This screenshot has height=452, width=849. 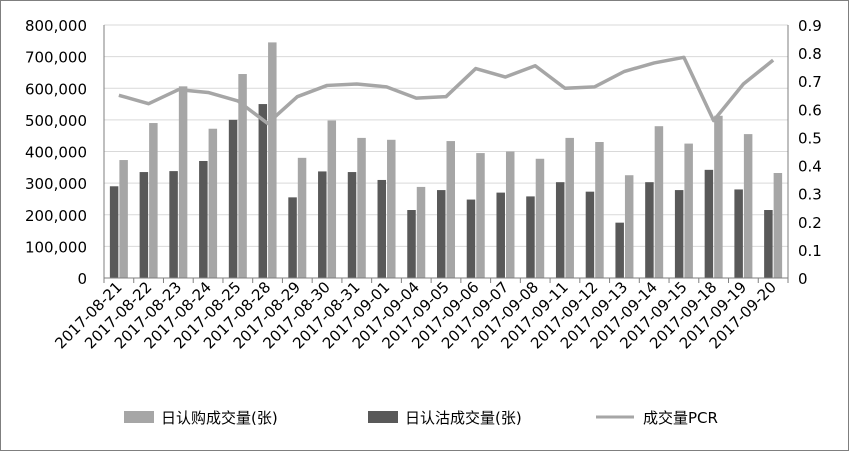 What do you see at coordinates (810, 54) in the screenshot?
I see `y2-tick-label: 0.8` at bounding box center [810, 54].